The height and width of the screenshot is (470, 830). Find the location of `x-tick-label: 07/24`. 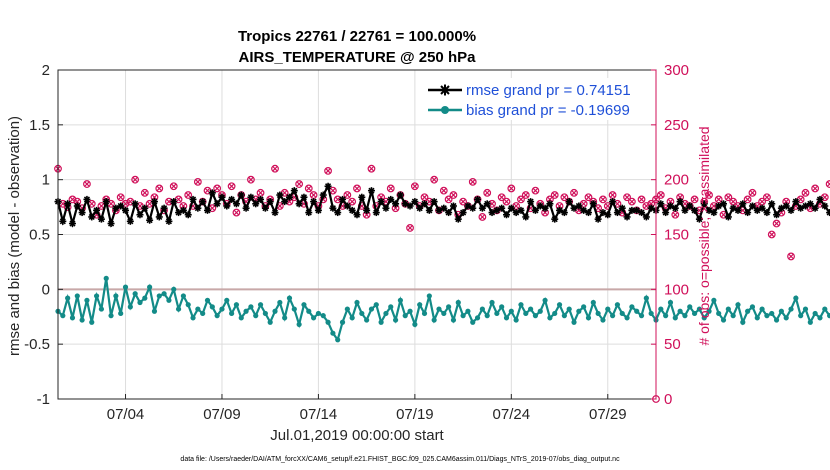

x-tick-label: 07/24 is located at coordinates (512, 414).